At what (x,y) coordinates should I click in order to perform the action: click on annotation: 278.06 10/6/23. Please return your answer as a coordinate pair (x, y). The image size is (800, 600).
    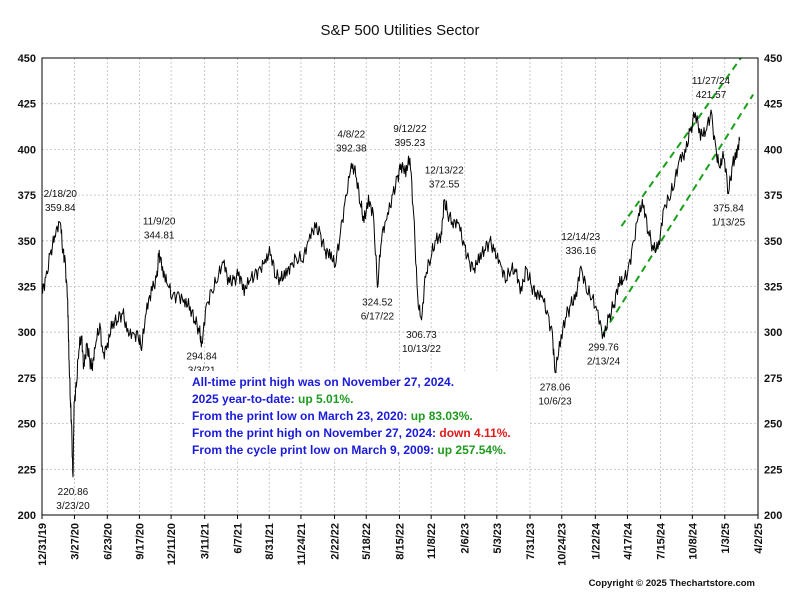
    Looking at the image, I should click on (555, 394).